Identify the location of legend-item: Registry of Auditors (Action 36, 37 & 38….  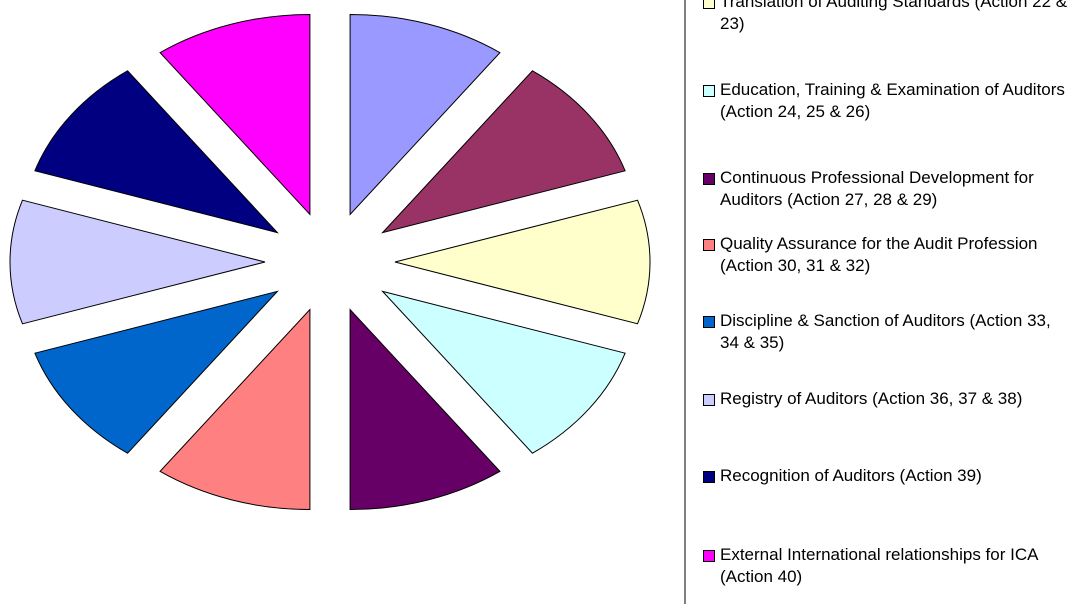
(888, 399).